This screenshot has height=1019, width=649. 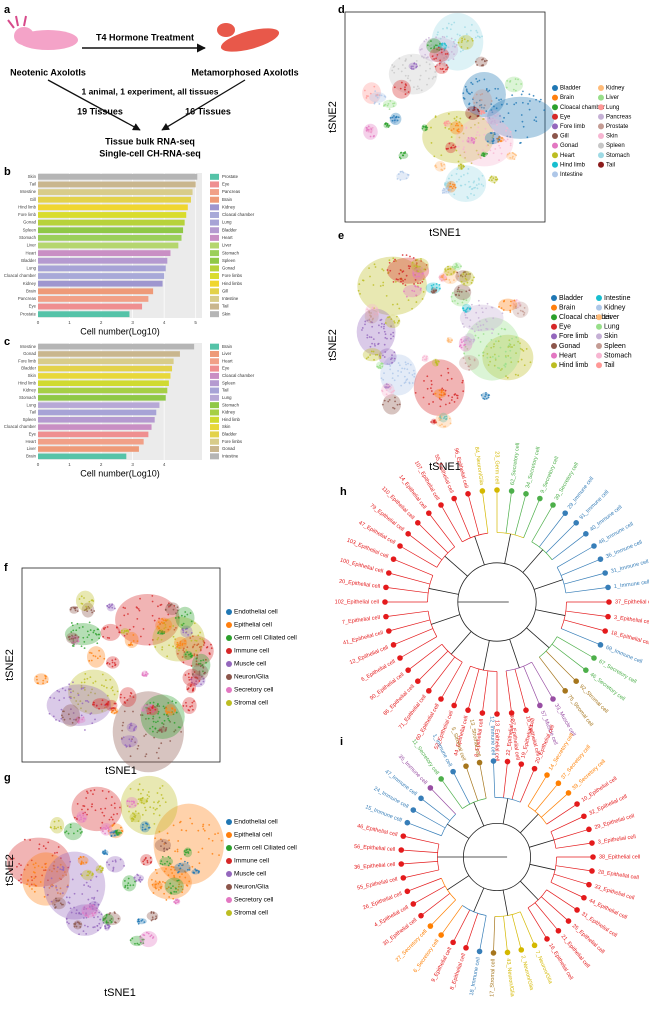 I want to click on legend-label: Kidney, so click(x=229, y=206).